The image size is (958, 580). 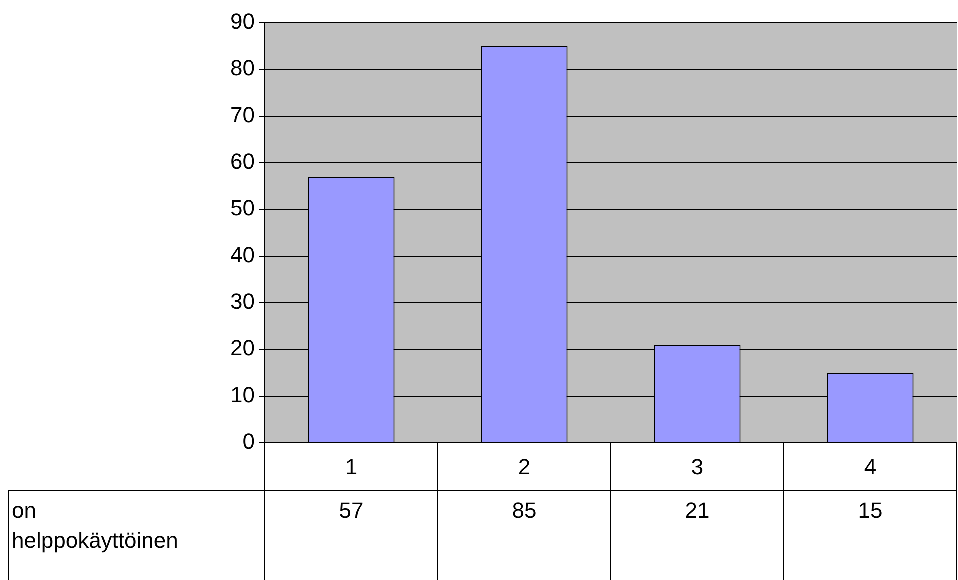 I want to click on y-tick-label: 80, so click(x=242, y=68).